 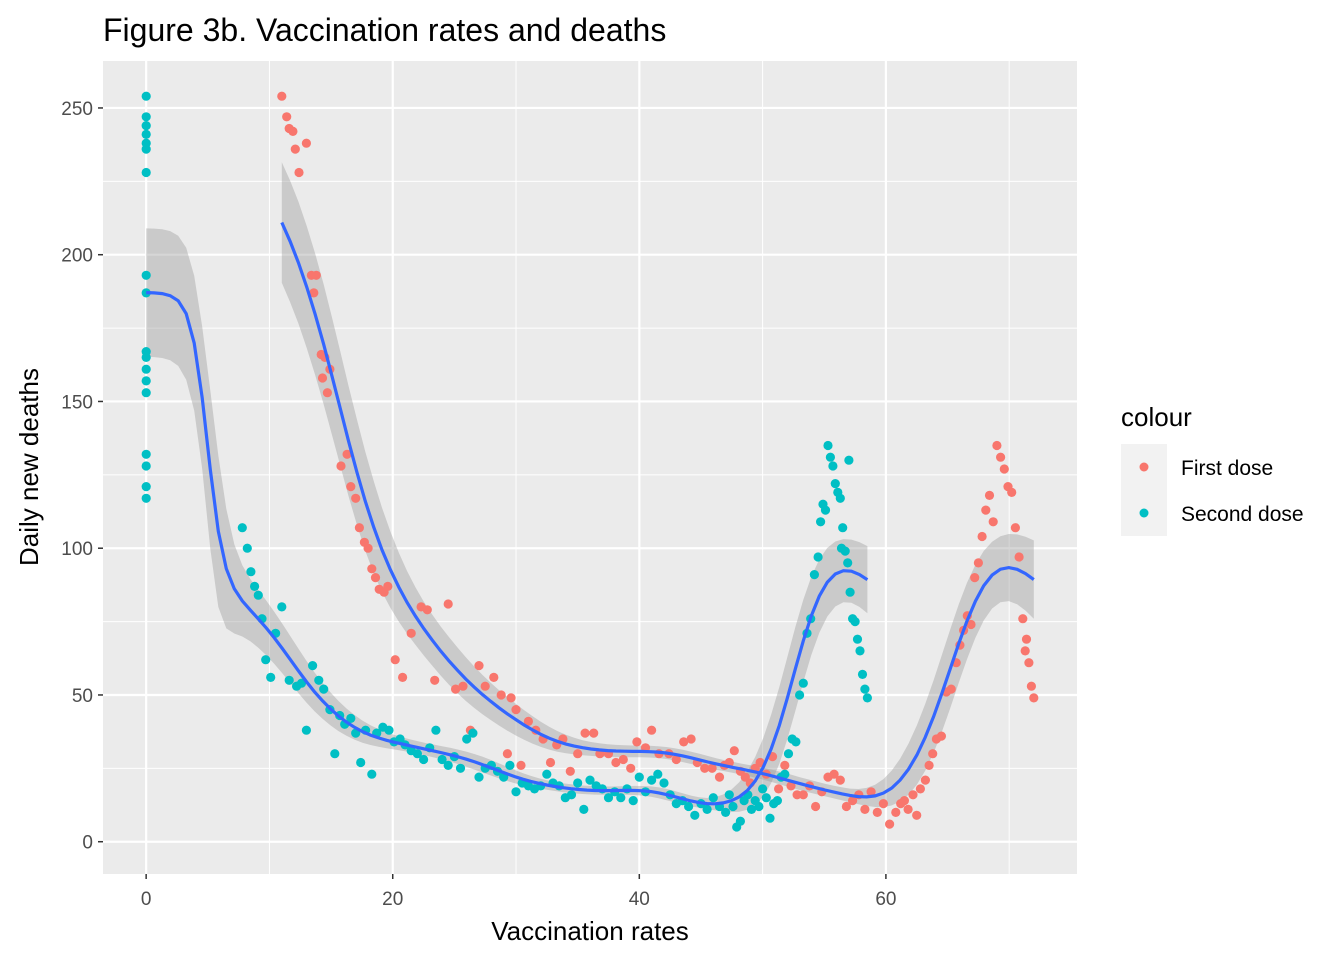 What do you see at coordinates (885, 899) in the screenshot?
I see `x-tick-label: 60` at bounding box center [885, 899].